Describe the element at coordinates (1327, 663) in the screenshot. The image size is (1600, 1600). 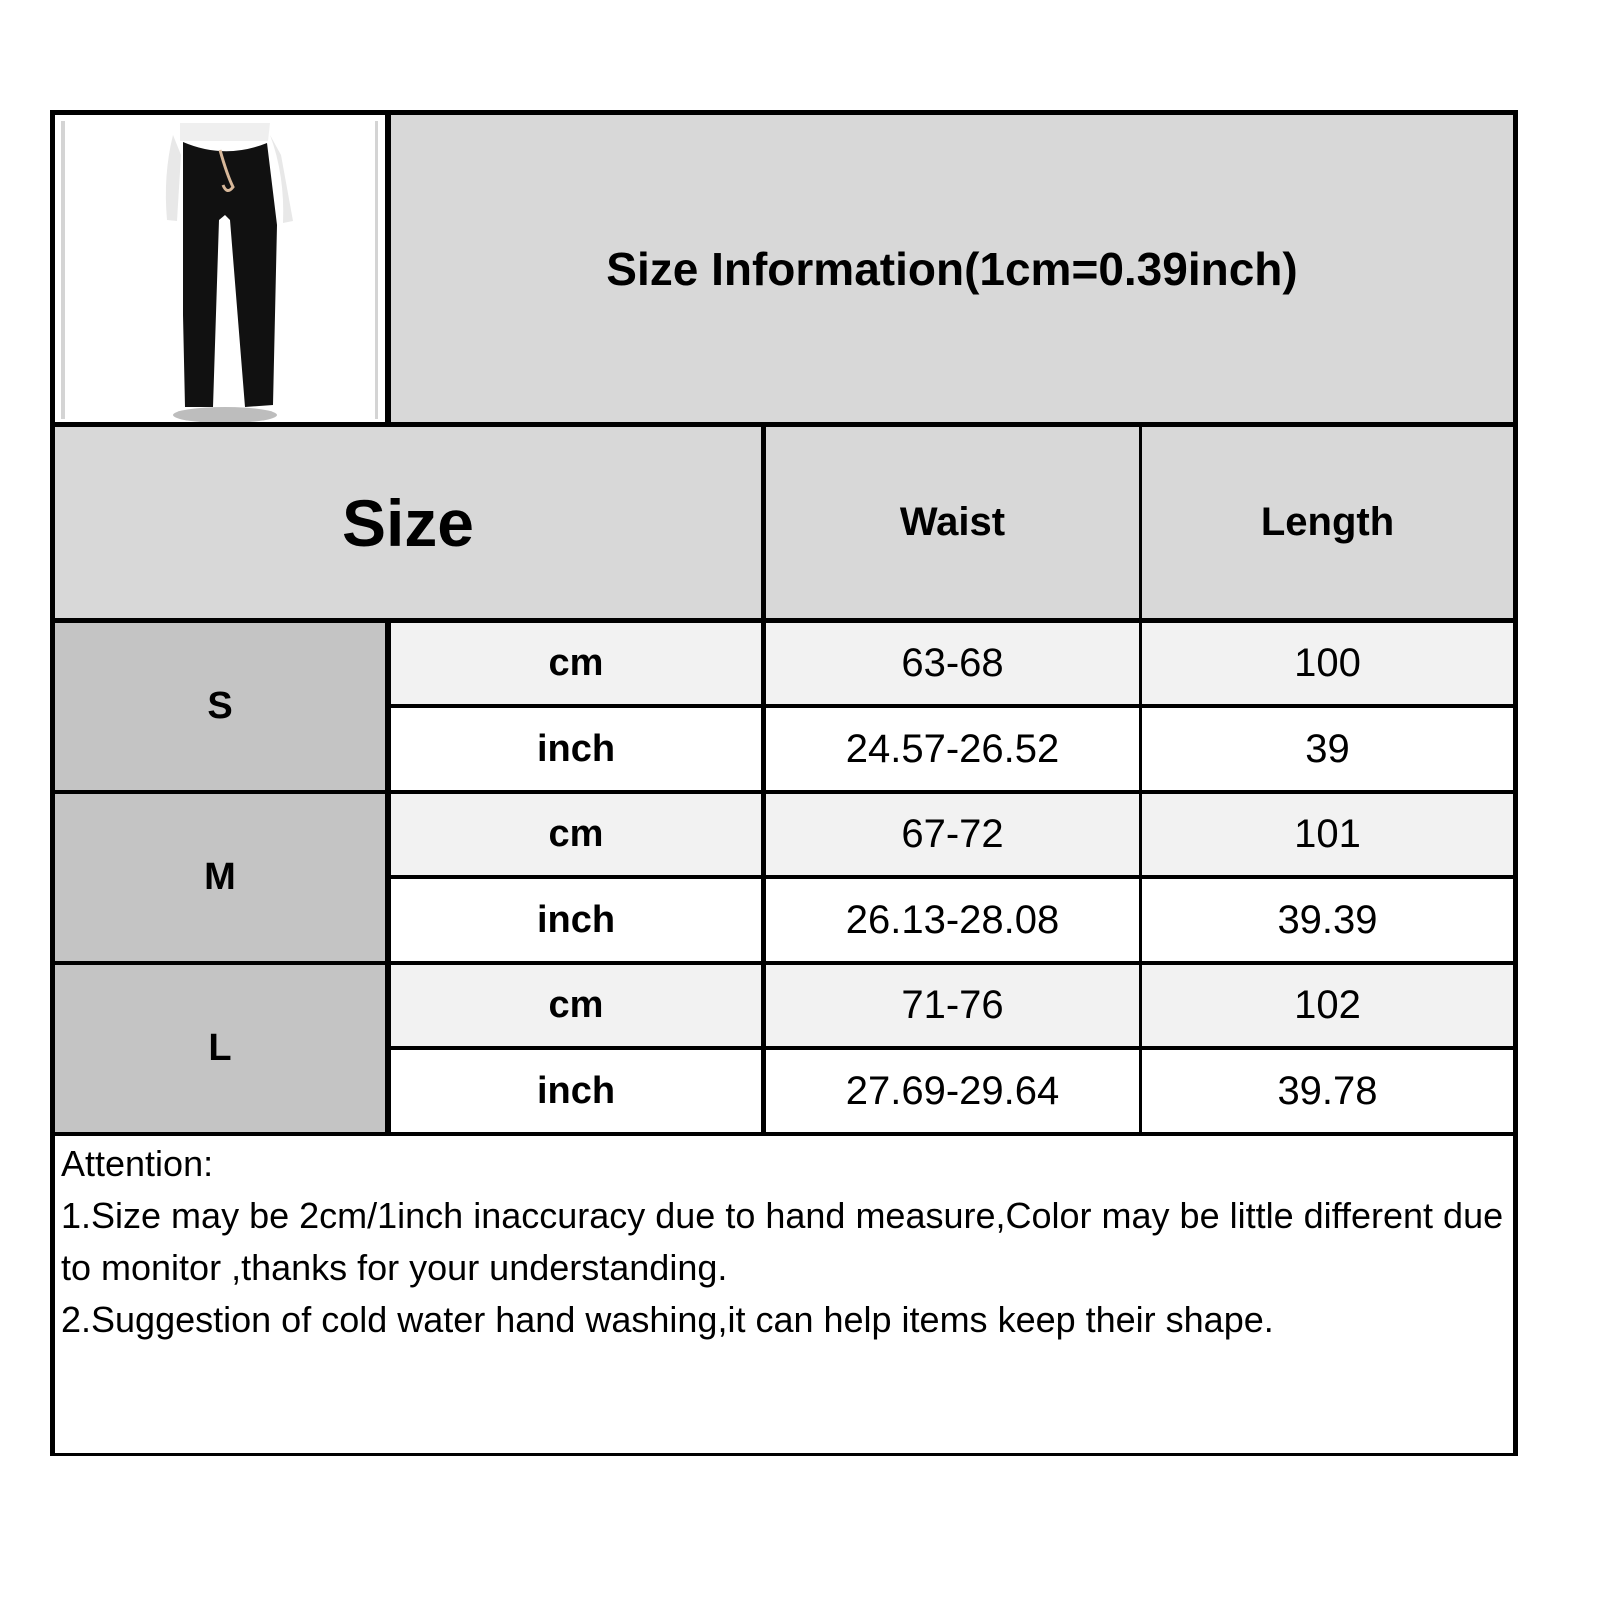
I see `length-cell: 100` at that location.